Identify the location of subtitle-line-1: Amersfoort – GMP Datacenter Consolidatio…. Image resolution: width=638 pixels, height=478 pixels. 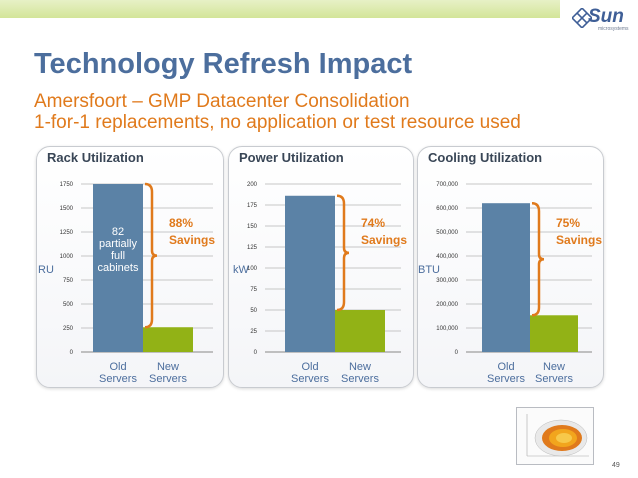
(222, 101).